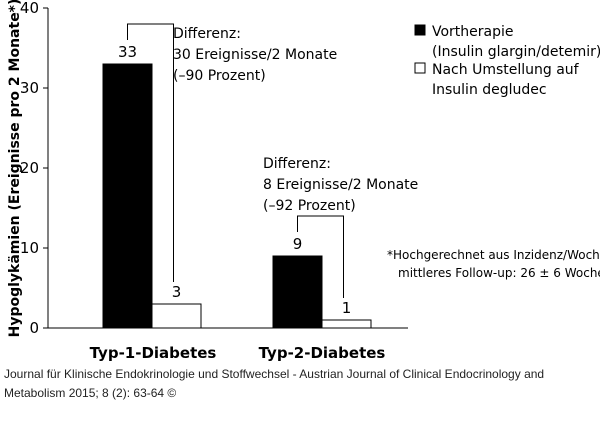 This screenshot has height=422, width=600. What do you see at coordinates (34, 328) in the screenshot?
I see `y-tick-label: 0` at bounding box center [34, 328].